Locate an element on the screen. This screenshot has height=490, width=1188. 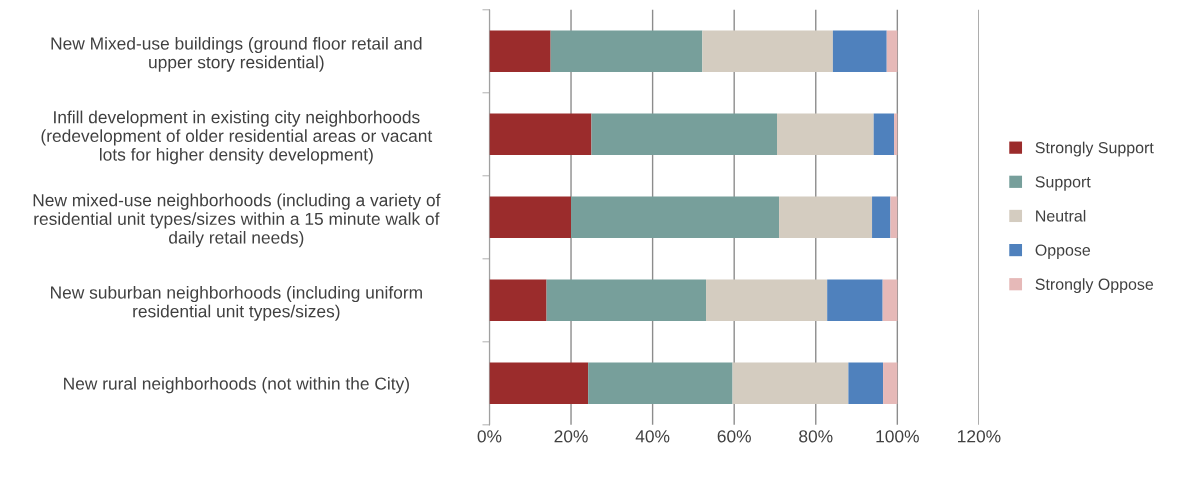
x-tick-label: 20% is located at coordinates (571, 436).